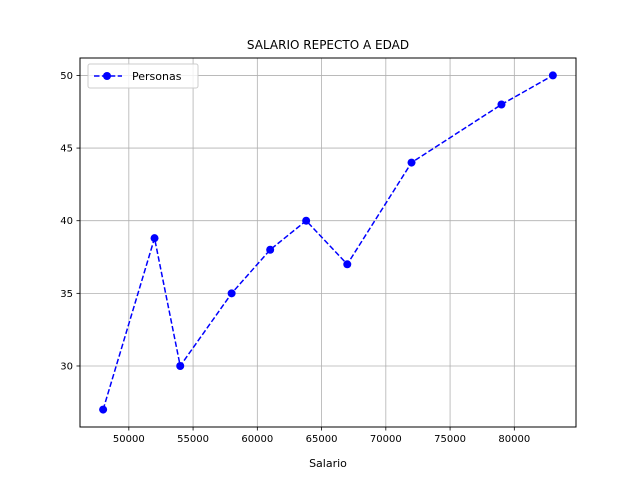  I want to click on legend-box, so click(143, 76).